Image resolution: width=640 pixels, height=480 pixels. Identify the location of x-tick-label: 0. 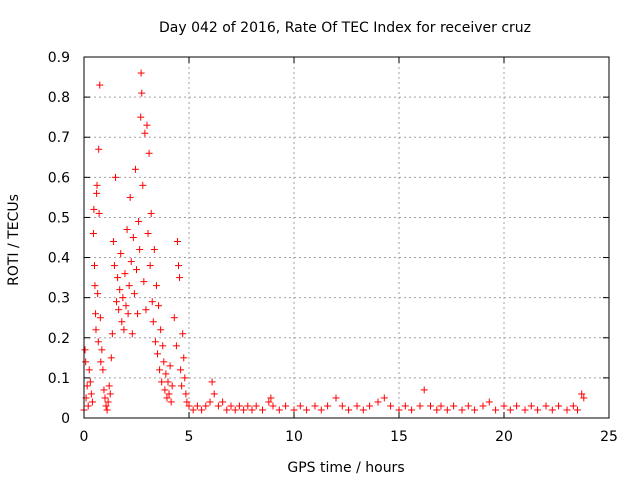
(84, 437).